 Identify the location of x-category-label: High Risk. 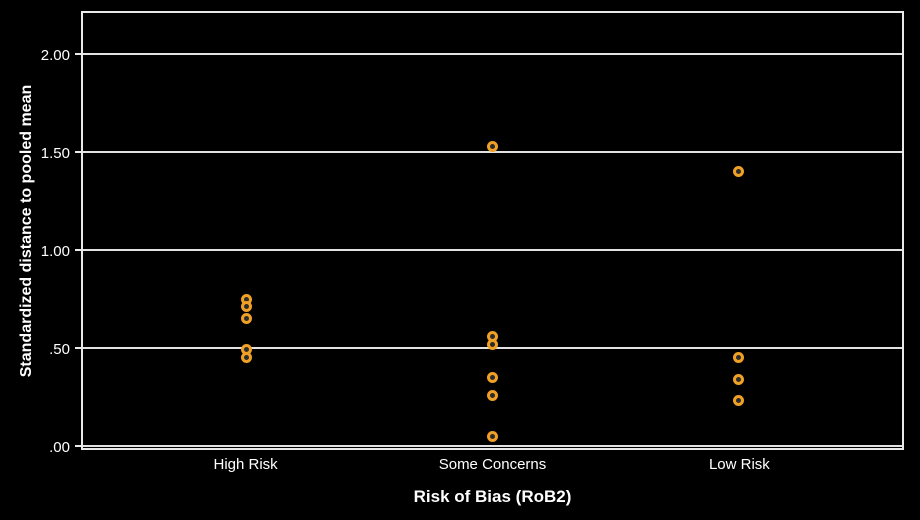
(245, 464).